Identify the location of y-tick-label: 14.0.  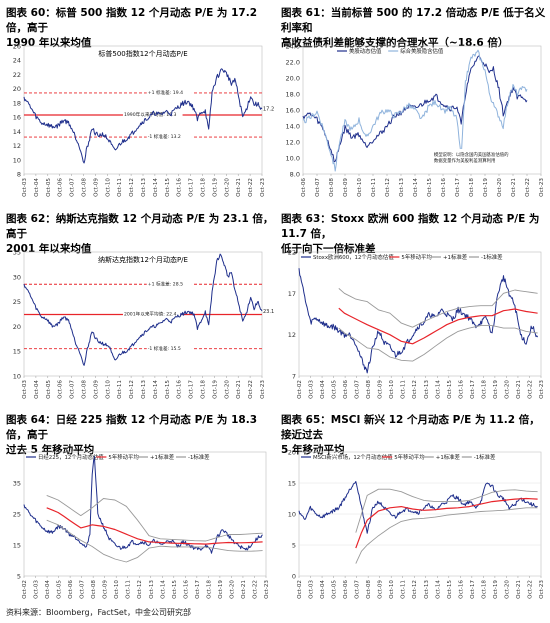
(293, 127).